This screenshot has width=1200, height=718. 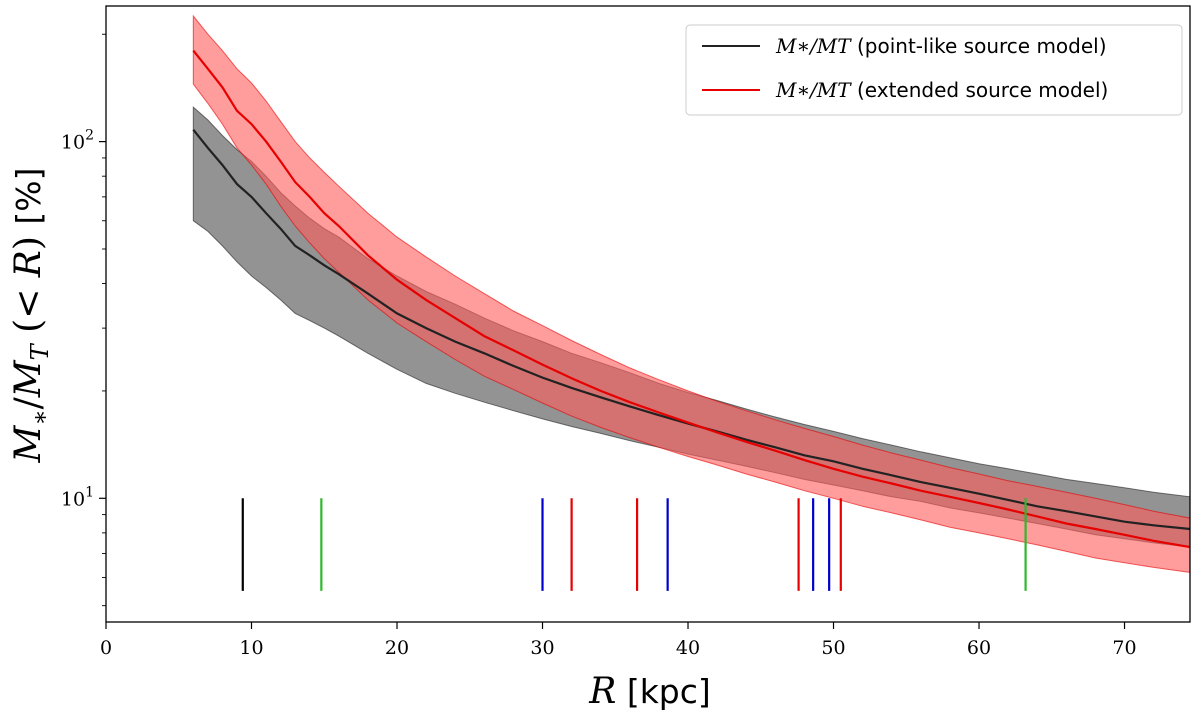 What do you see at coordinates (618, 640) in the screenshot?
I see `x-axis-ticks: 0 10 20 30 40 50 60 70` at bounding box center [618, 640].